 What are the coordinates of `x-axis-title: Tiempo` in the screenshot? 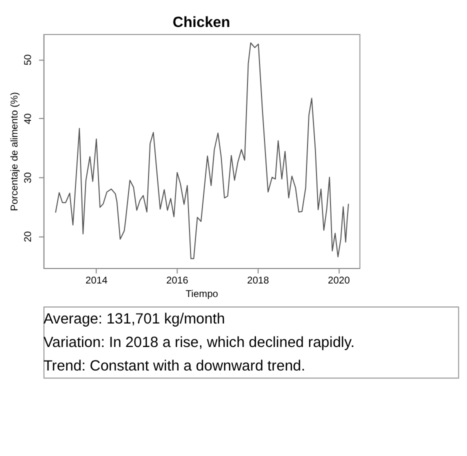 It's located at (202, 294).